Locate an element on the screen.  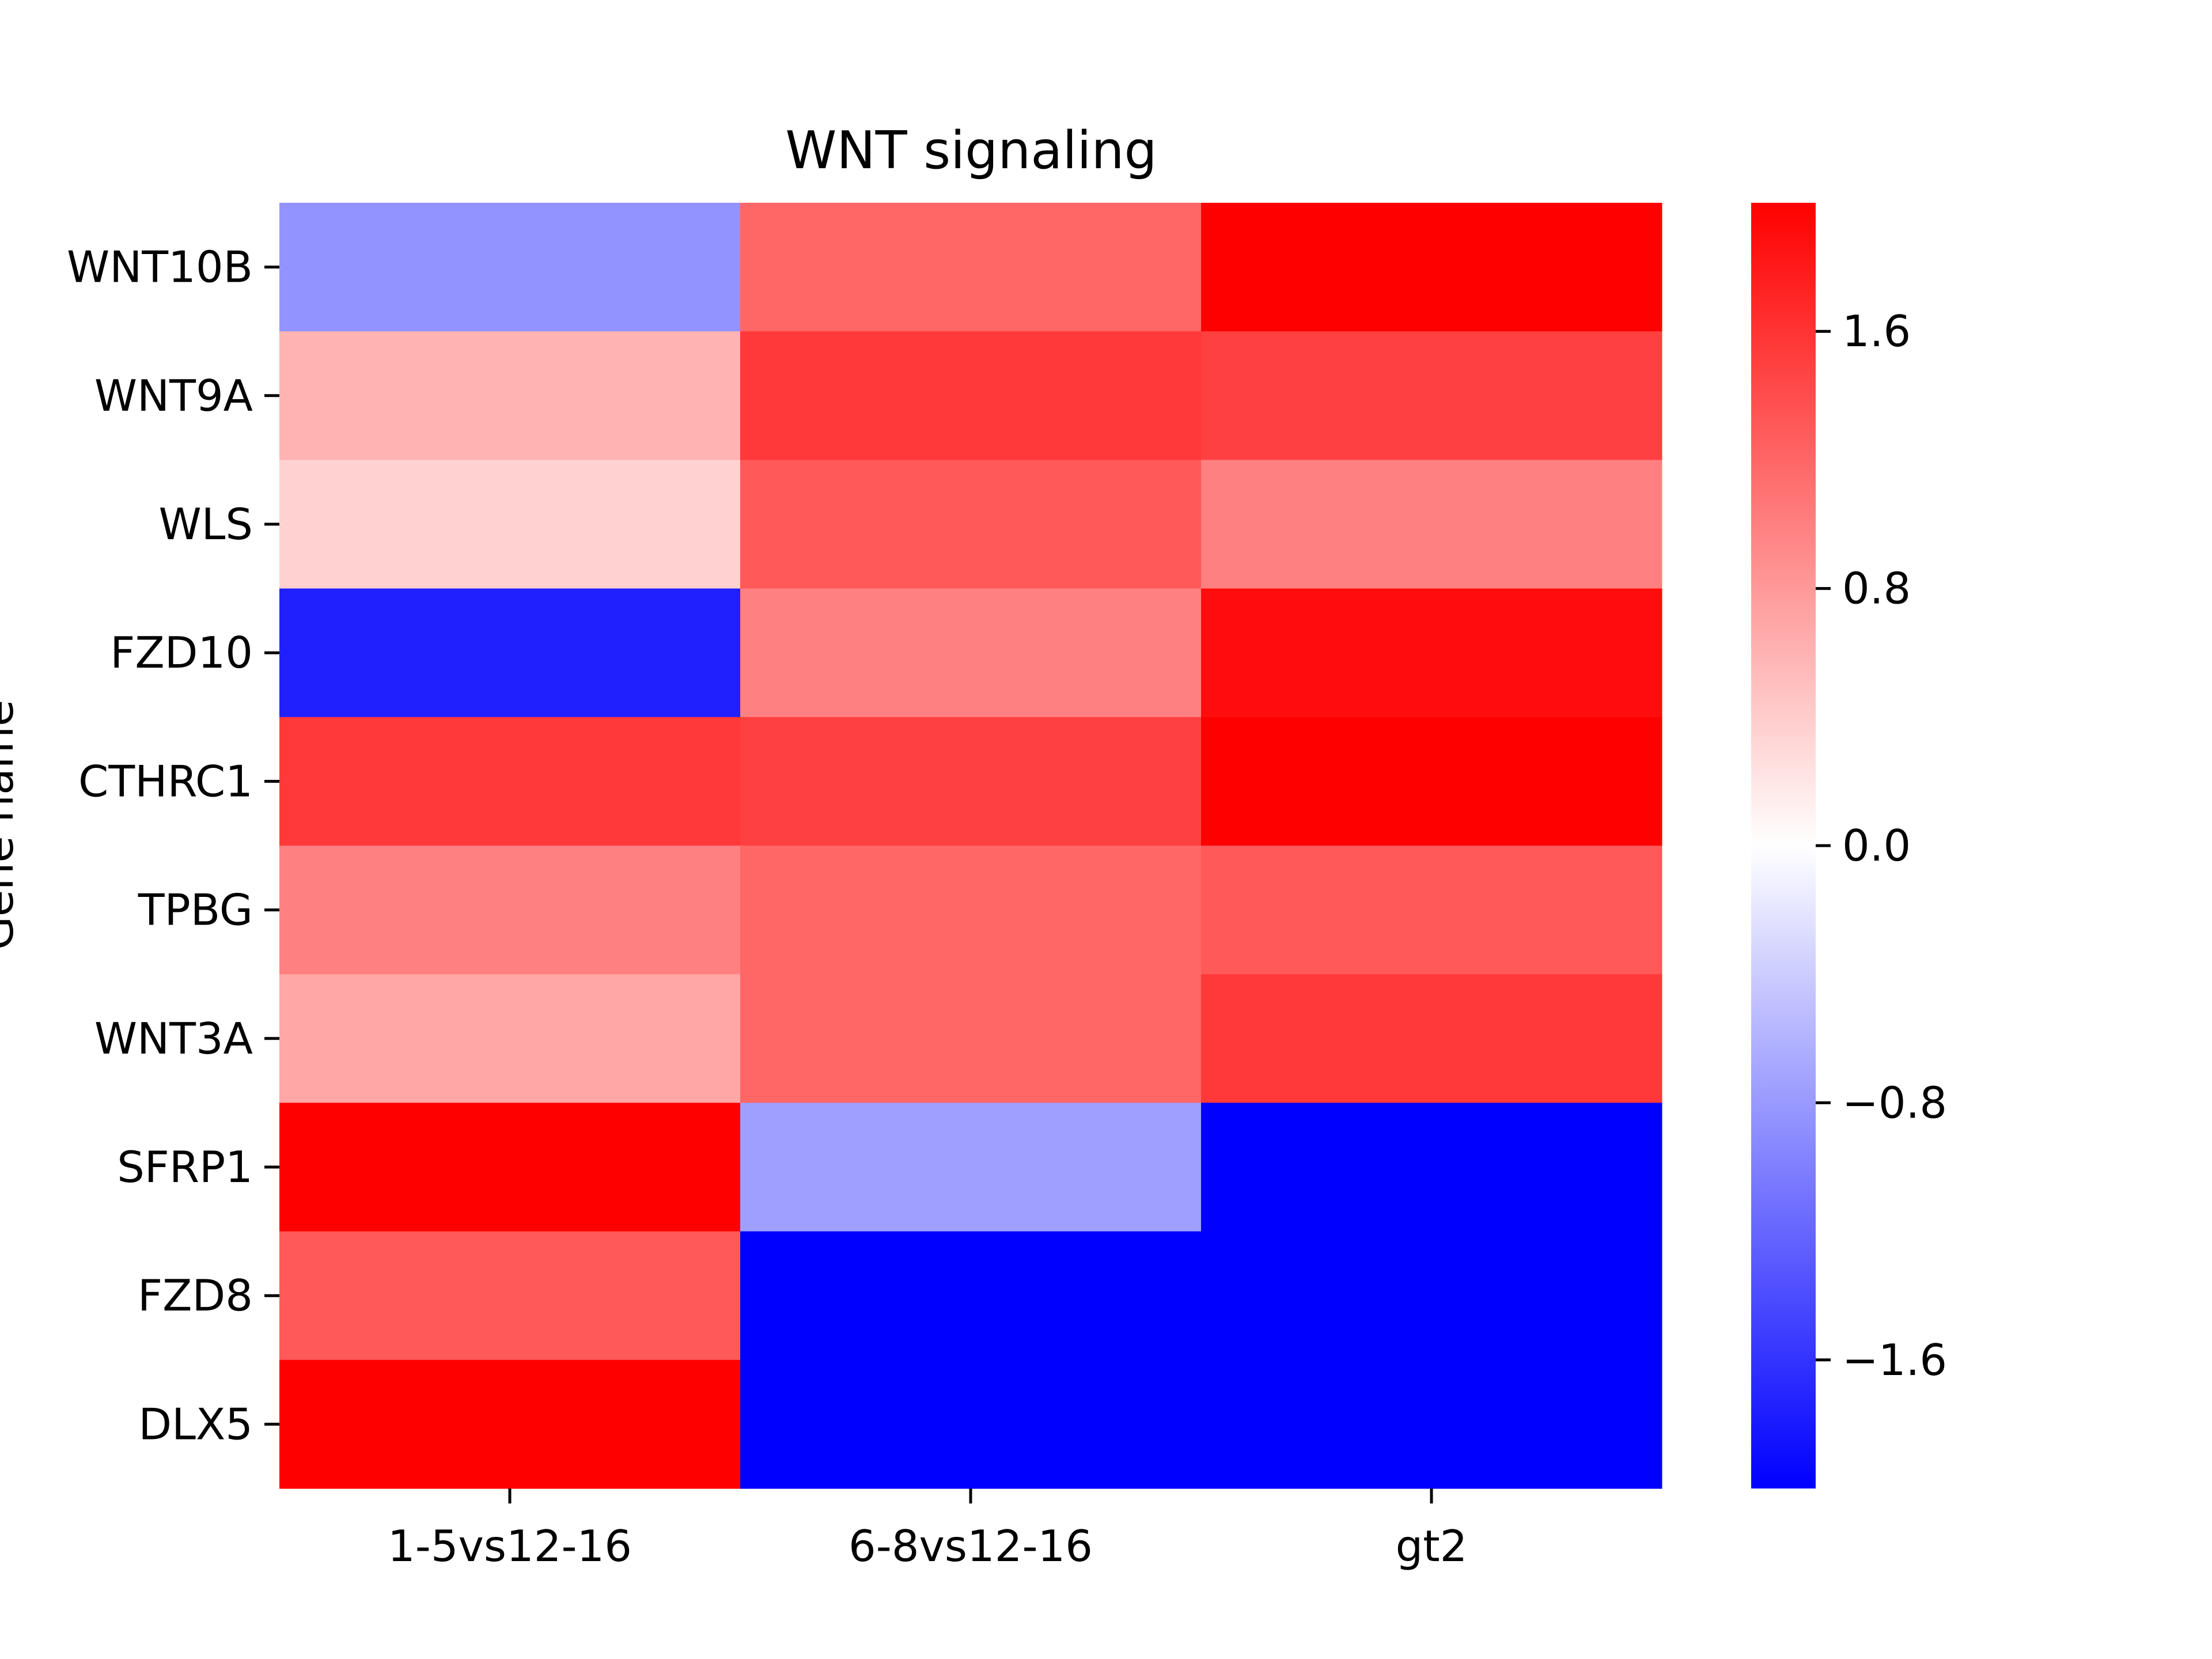
row-label: CTHRC1 is located at coordinates (165, 781).